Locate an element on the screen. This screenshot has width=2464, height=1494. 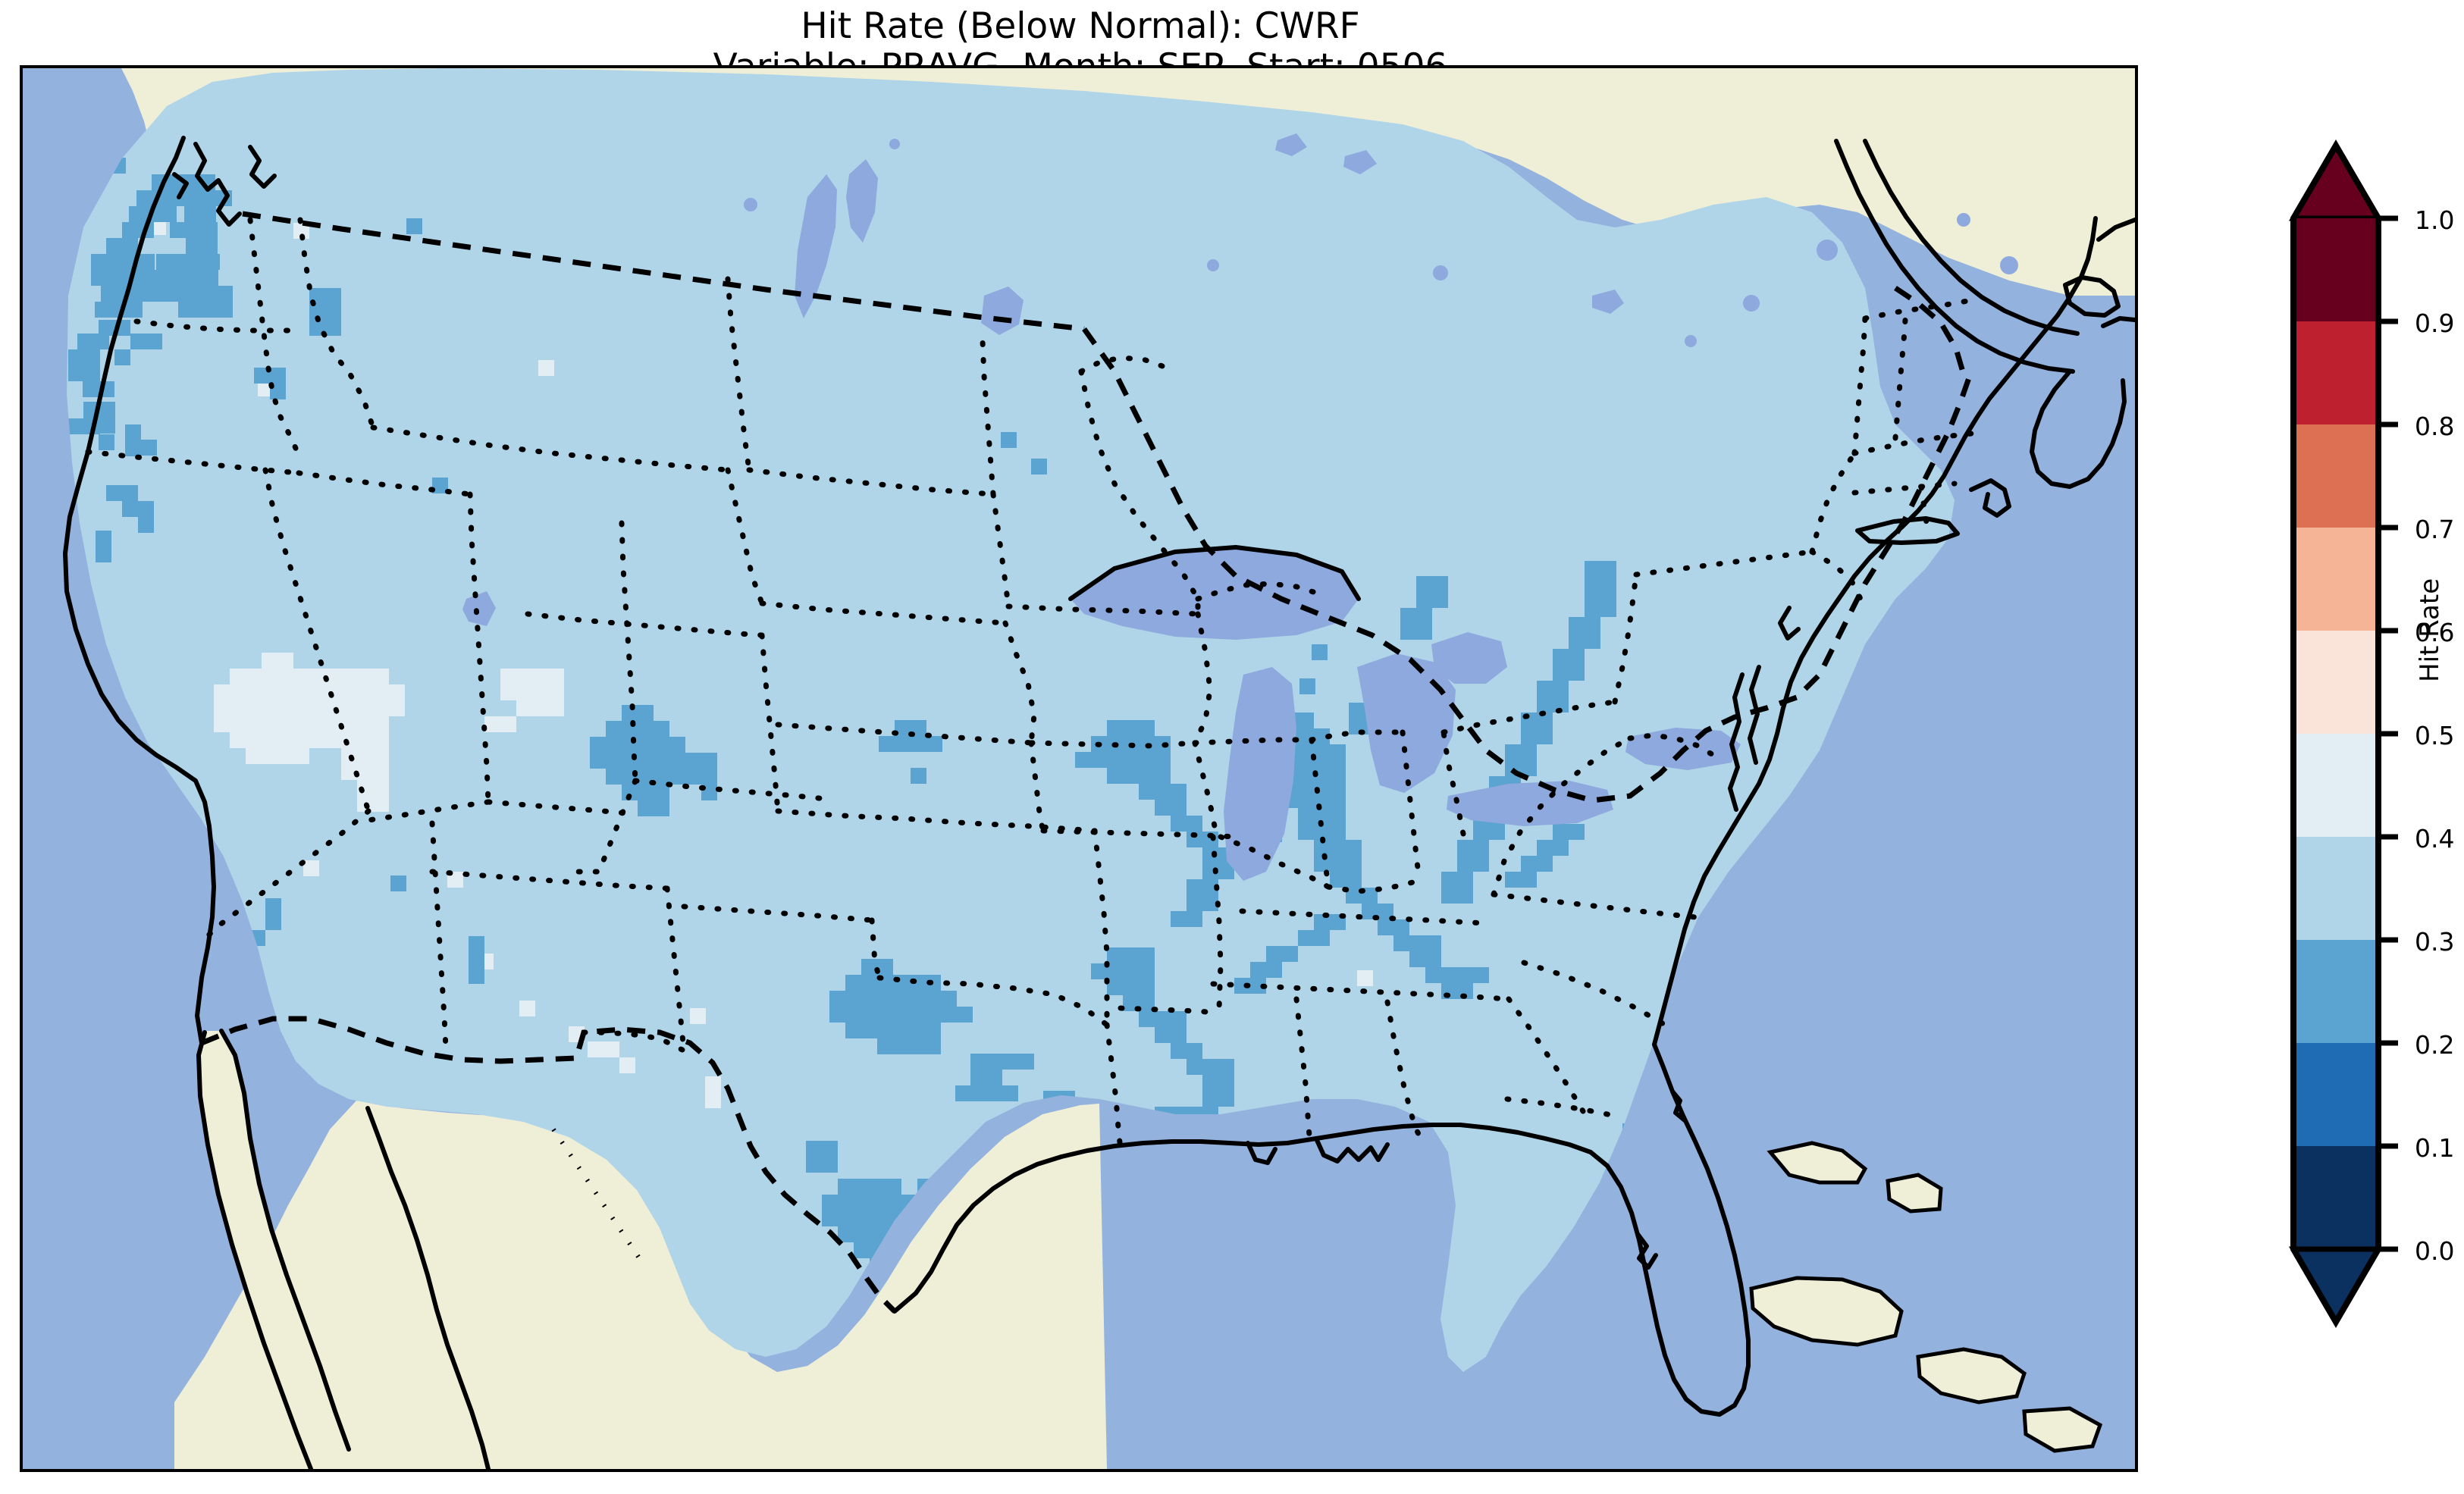
colorbar-band-0p4-0p5 is located at coordinates (2335, 785).